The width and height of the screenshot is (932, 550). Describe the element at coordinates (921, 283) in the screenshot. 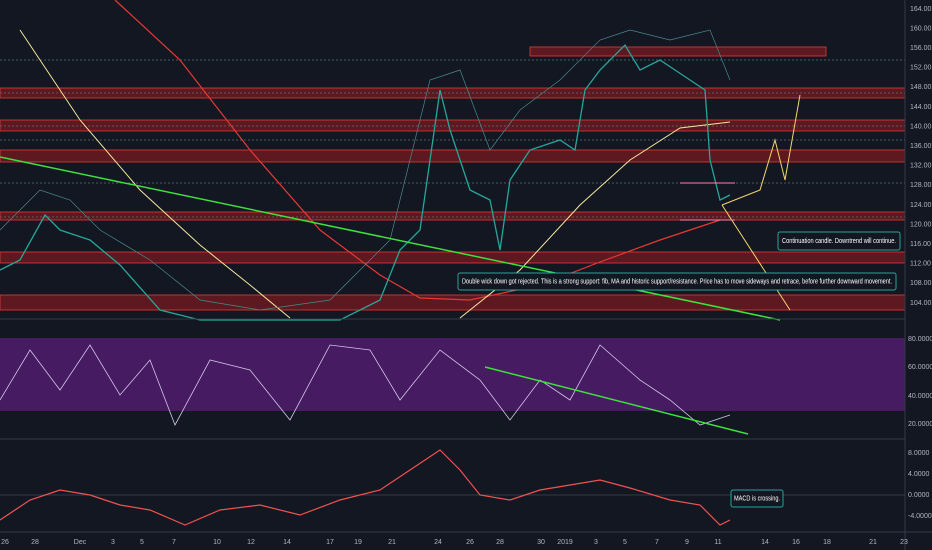

I see `price-label: 108.00` at that location.